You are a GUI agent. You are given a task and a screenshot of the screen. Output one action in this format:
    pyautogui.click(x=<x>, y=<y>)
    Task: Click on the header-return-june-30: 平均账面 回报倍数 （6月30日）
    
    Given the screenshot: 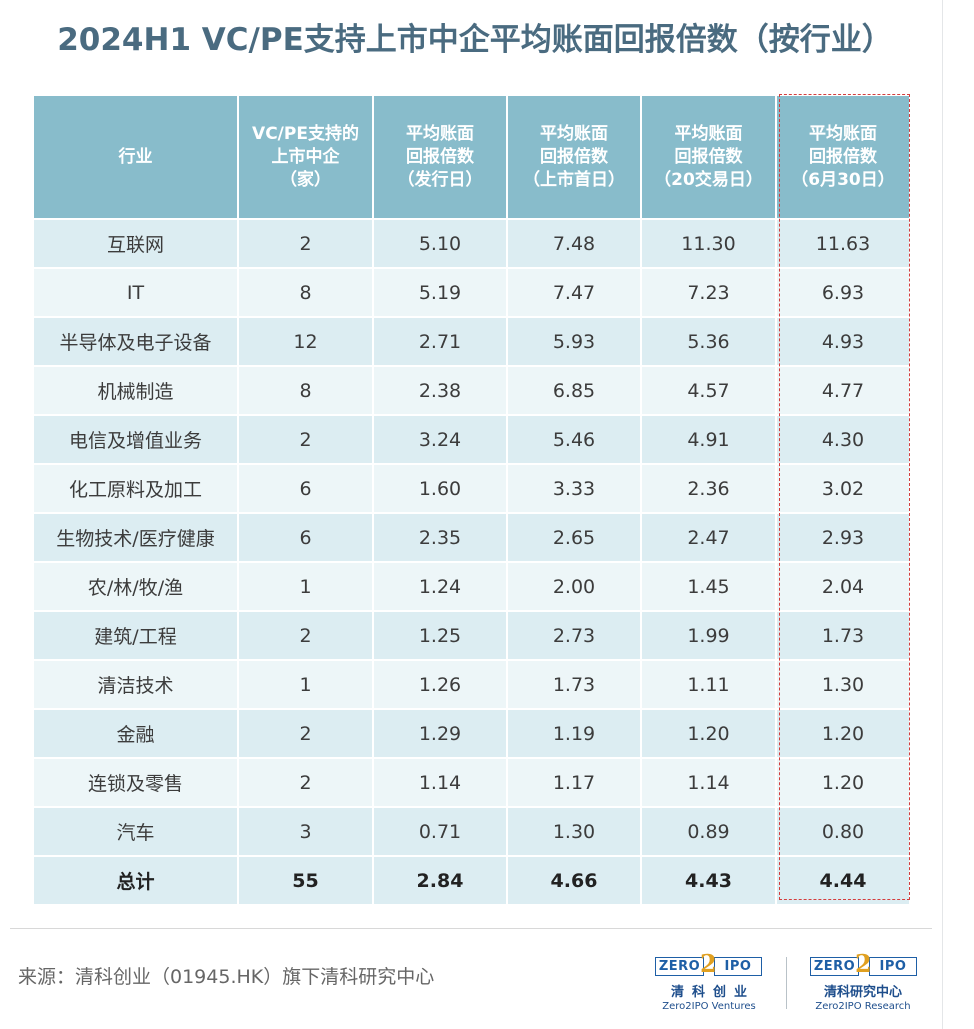 What is the action you would take?
    pyautogui.click(x=842, y=157)
    